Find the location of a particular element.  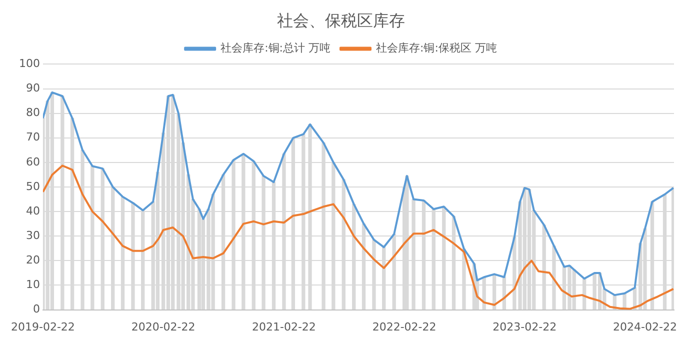

x-tick-label: 2020-02-22 is located at coordinates (163, 327).